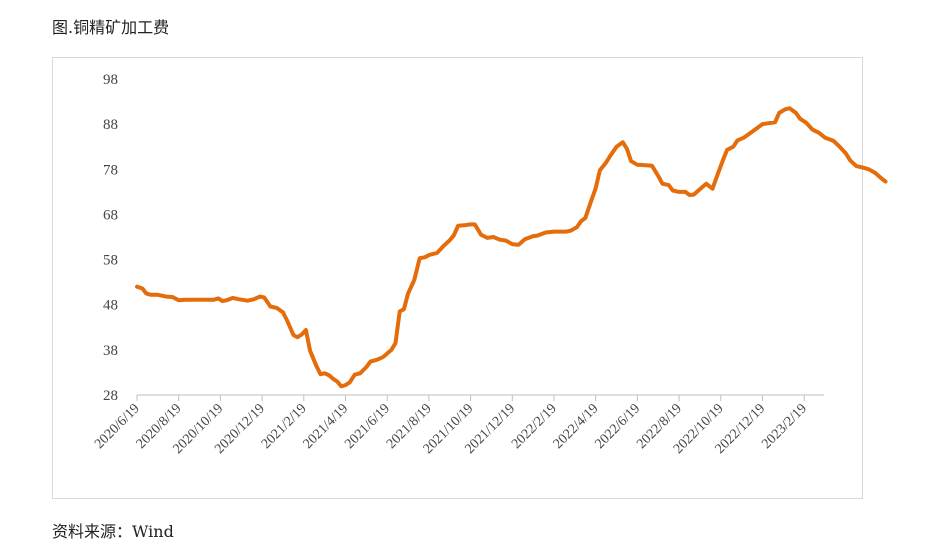  What do you see at coordinates (617, 426) in the screenshot?
I see `x-tick-label: 2022/6/19` at bounding box center [617, 426].